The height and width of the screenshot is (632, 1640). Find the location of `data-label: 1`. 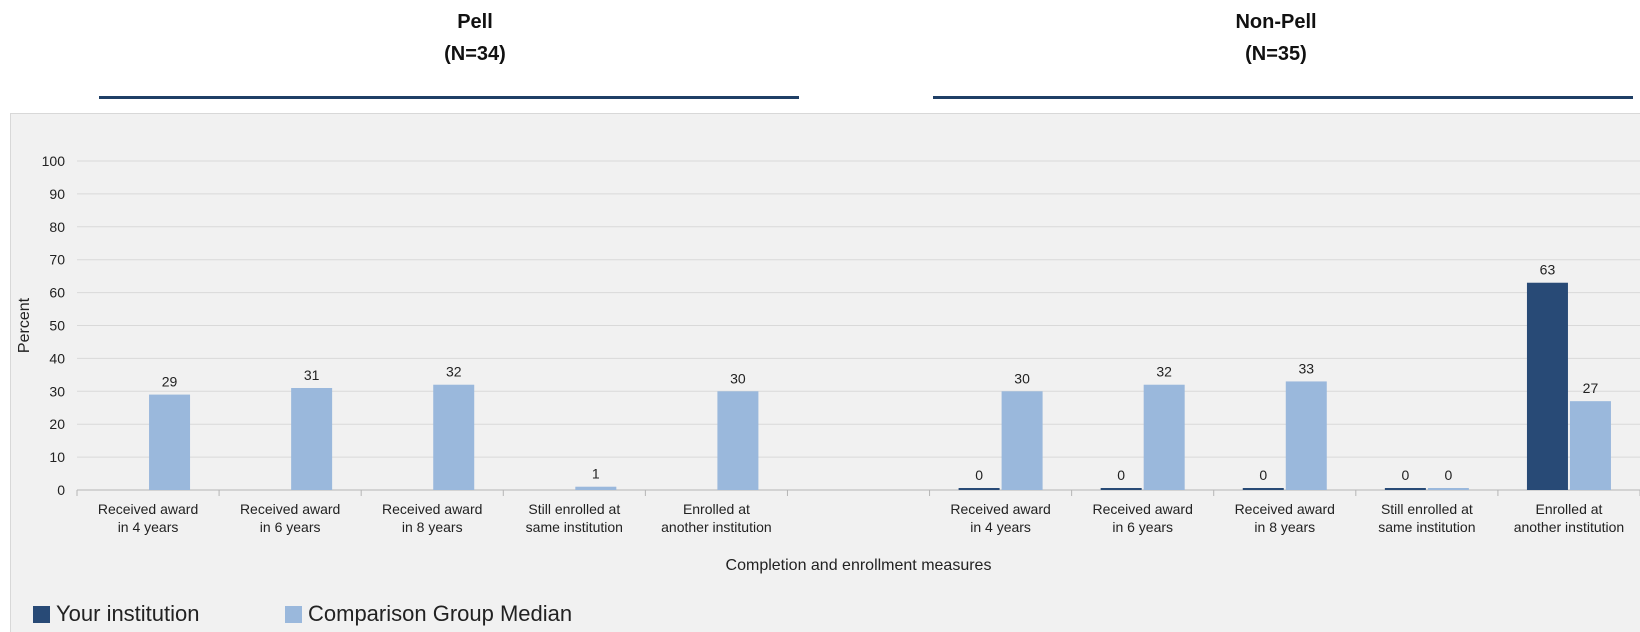

data-label: 1 is located at coordinates (596, 474).